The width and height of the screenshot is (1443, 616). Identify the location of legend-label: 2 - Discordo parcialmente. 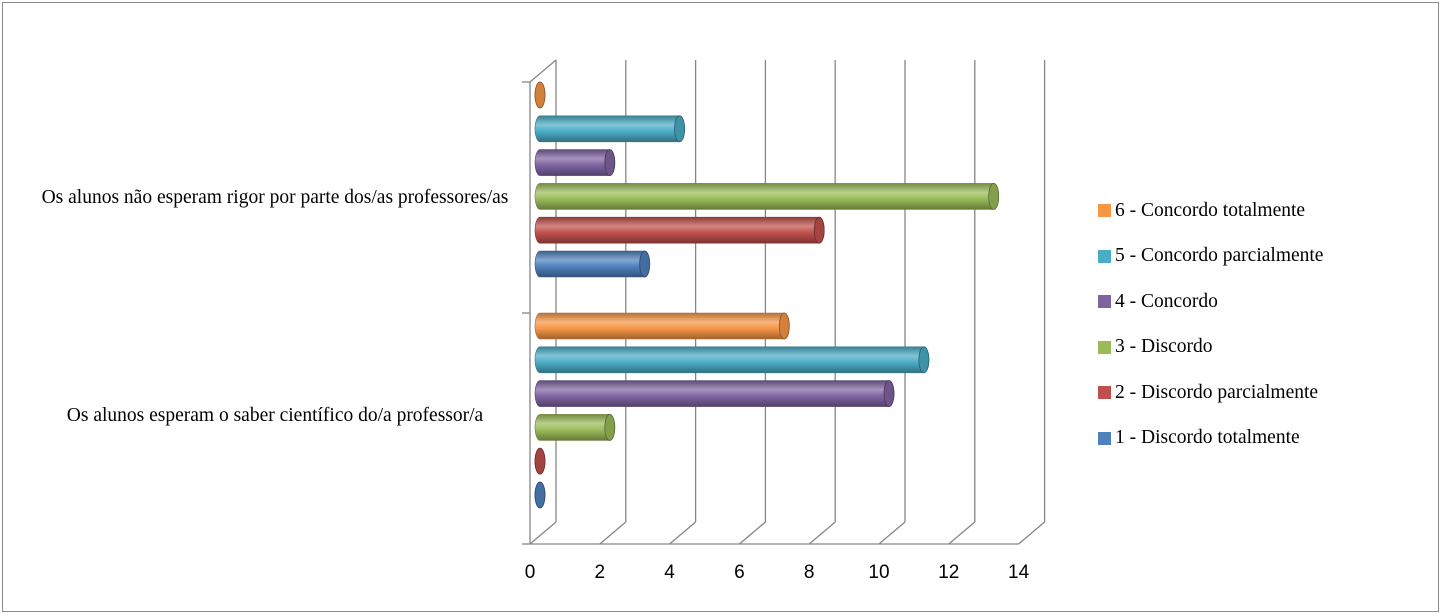
(1217, 392).